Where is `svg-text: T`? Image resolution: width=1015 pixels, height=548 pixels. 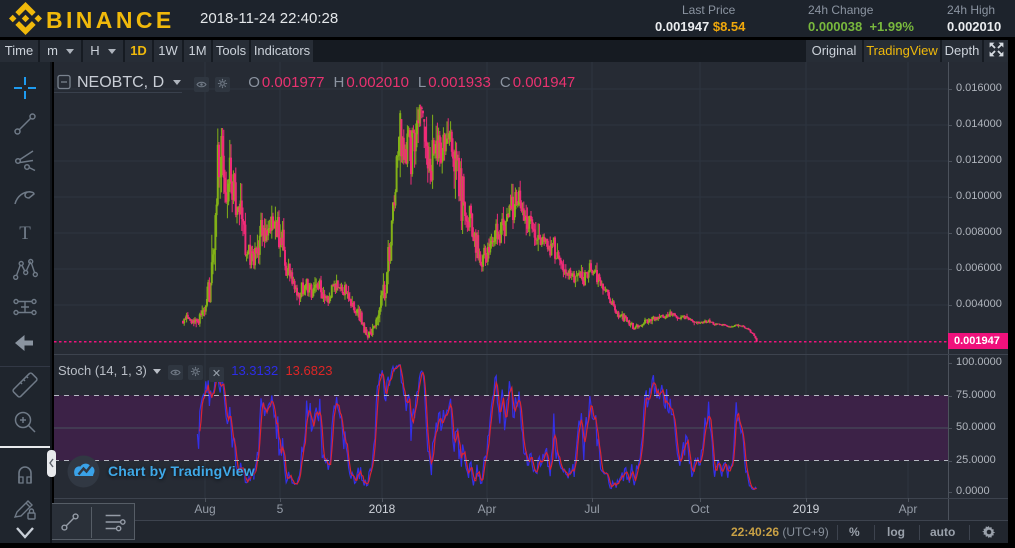
svg-text: T is located at coordinates (25, 233).